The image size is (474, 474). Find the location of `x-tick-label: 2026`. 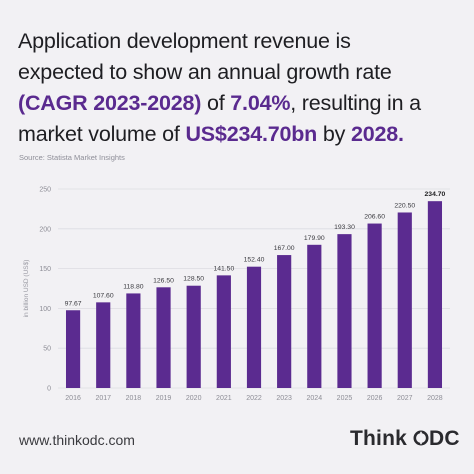

x-tick-label: 2026 is located at coordinates (375, 398).